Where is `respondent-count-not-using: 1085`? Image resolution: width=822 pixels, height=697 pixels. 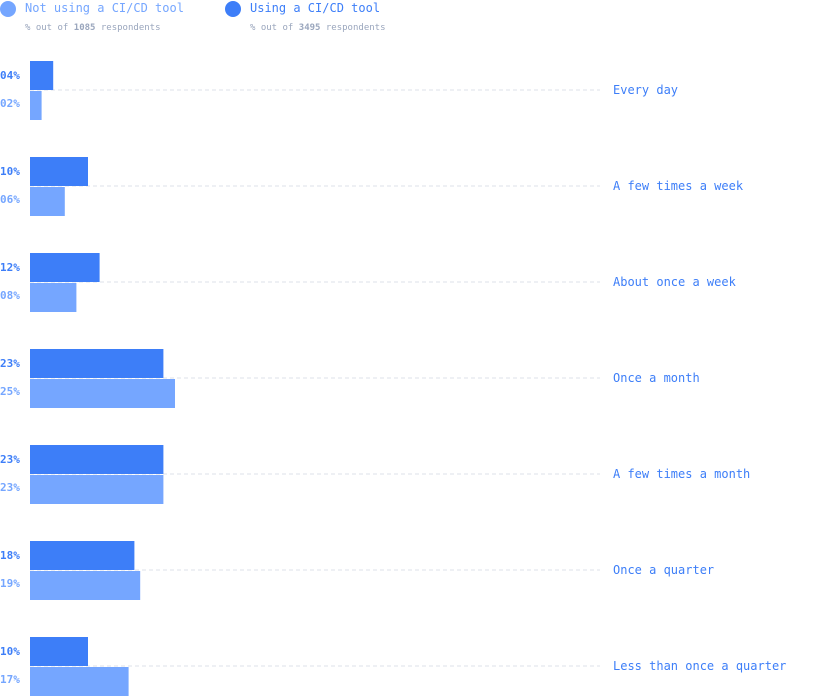 respondent-count-not-using: 1085 is located at coordinates (84, 28).